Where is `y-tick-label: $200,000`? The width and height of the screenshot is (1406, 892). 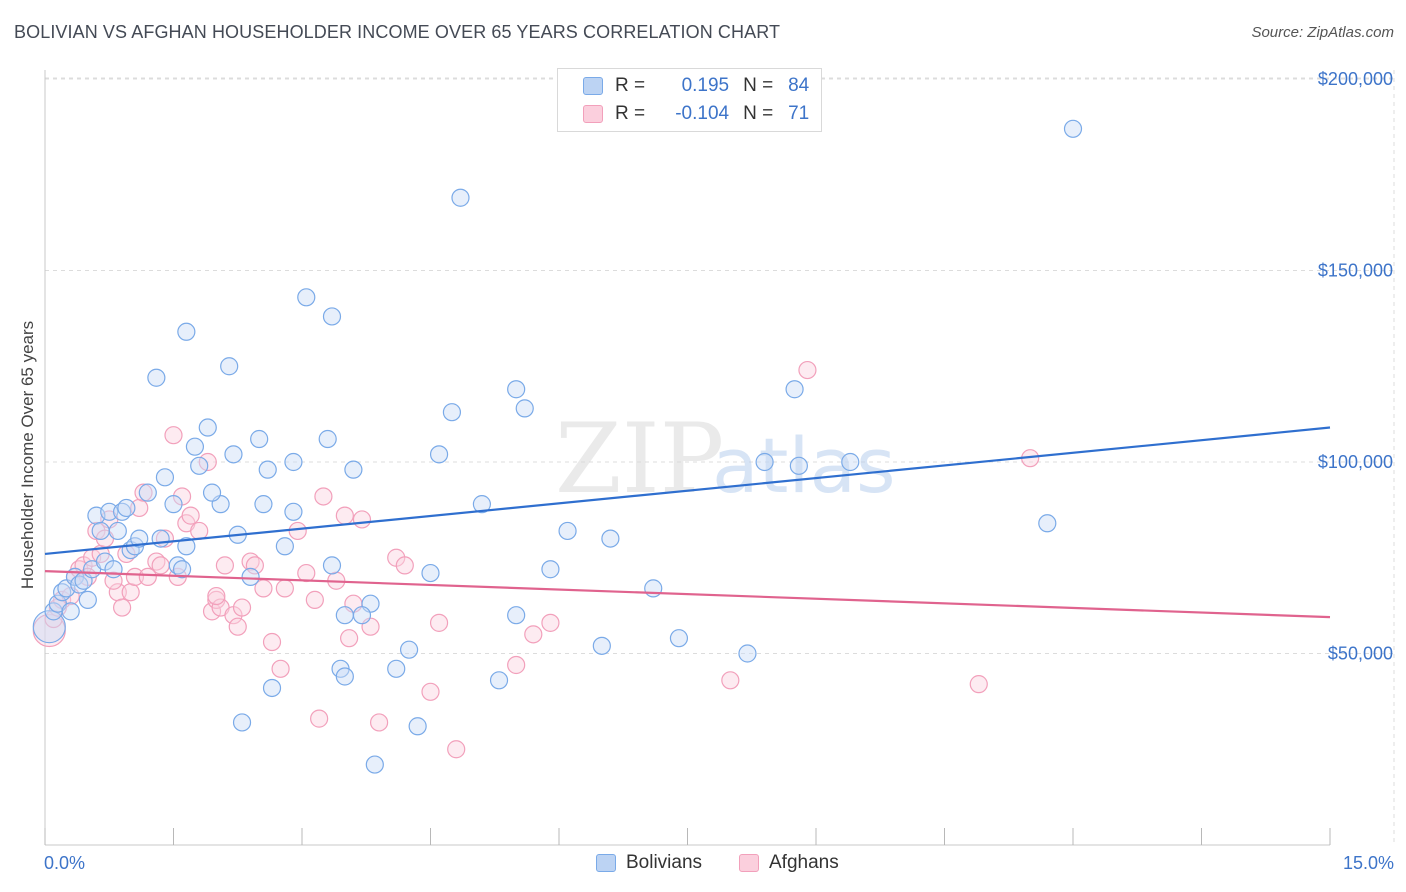
y-tick-label: $200,000 is located at coordinates (1355, 79).